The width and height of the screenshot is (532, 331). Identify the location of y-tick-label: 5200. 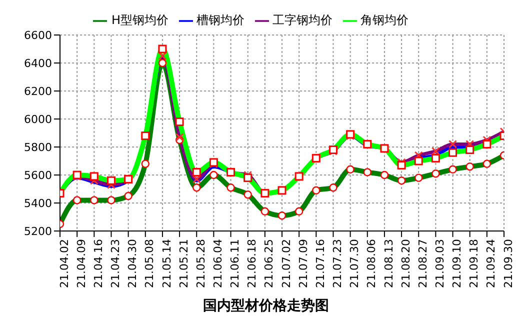
(38, 231).